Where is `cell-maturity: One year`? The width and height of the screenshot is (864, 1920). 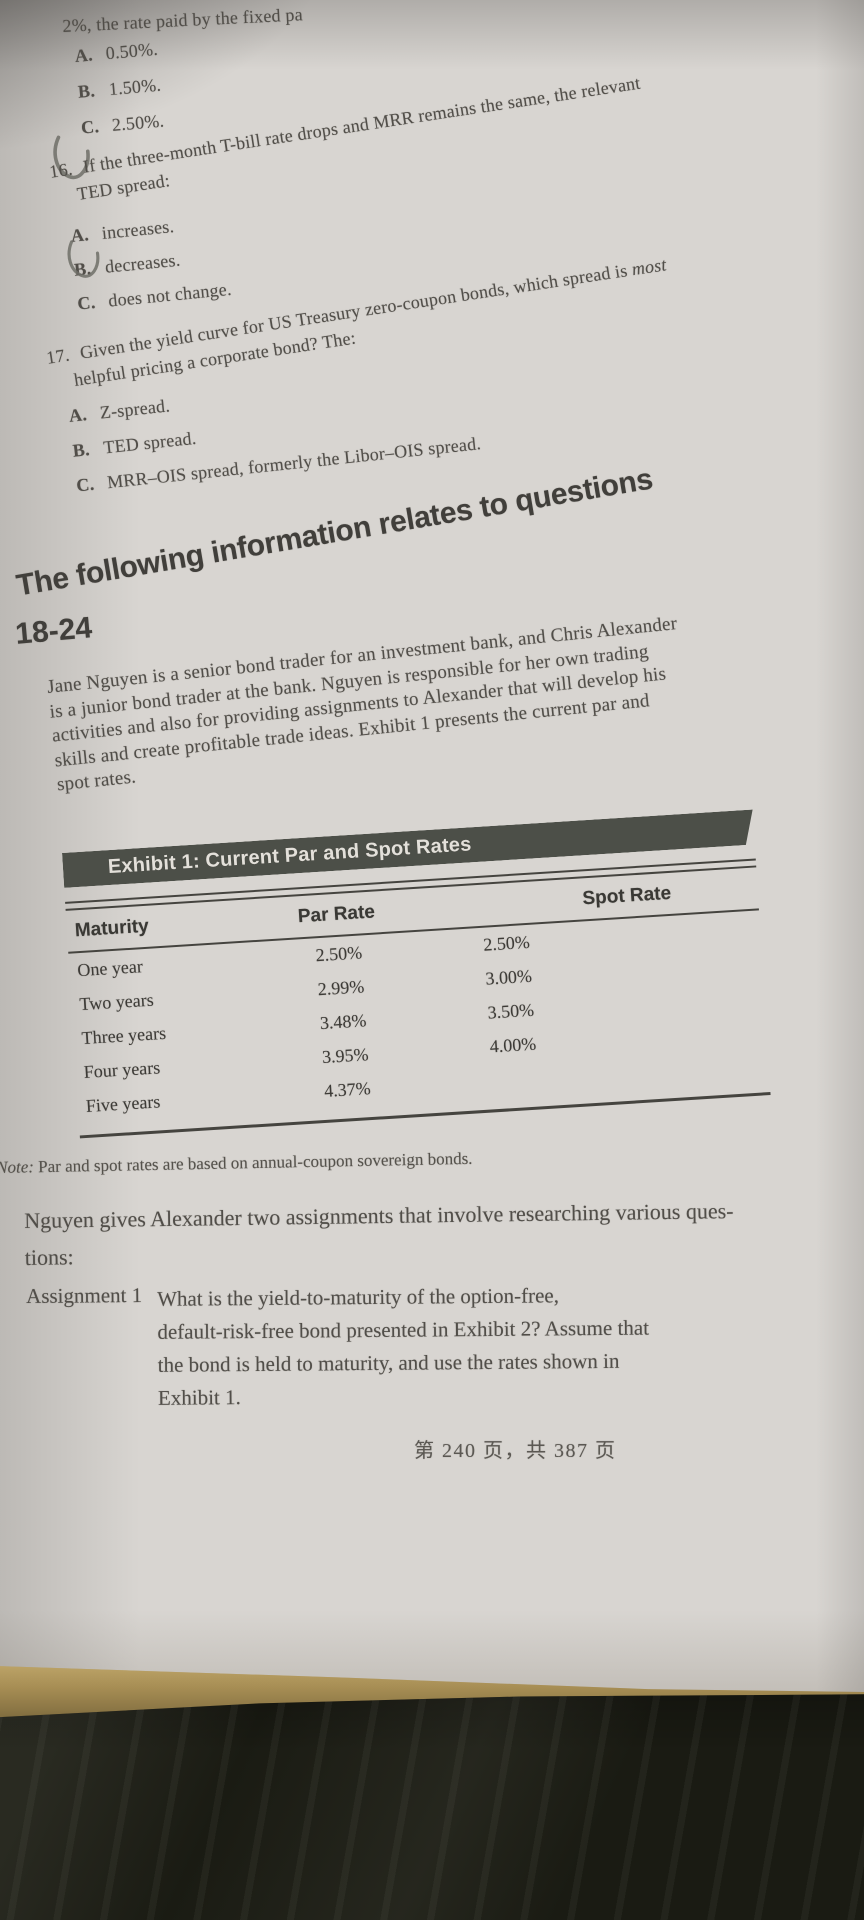 cell-maturity: One year is located at coordinates (110, 968).